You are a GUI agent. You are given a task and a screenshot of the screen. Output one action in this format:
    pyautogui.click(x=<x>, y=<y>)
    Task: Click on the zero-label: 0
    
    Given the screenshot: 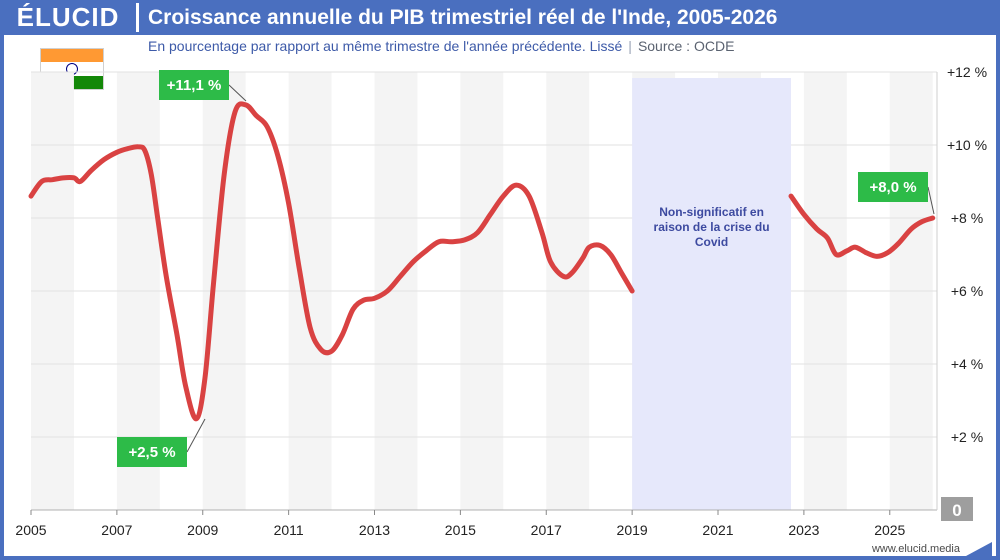 What is the action you would take?
    pyautogui.click(x=956, y=510)
    